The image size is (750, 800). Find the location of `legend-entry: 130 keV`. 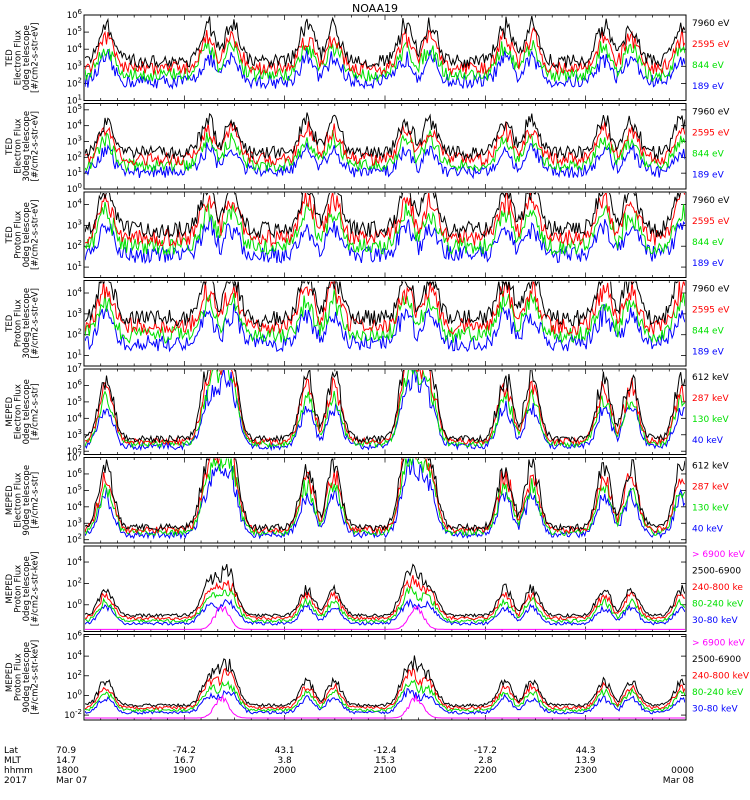

legend-entry: 130 keV is located at coordinates (710, 420).